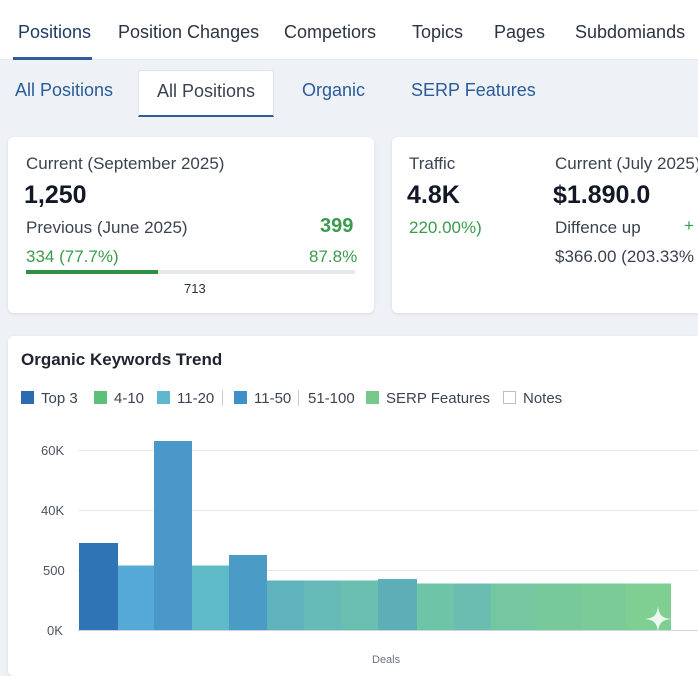 The image size is (698, 676). I want to click on legend-label-51-100: 51-100, so click(331, 398).